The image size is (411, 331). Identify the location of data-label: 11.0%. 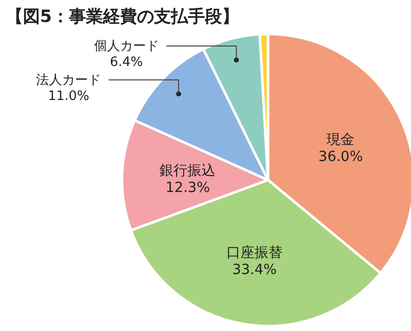
(69, 96).